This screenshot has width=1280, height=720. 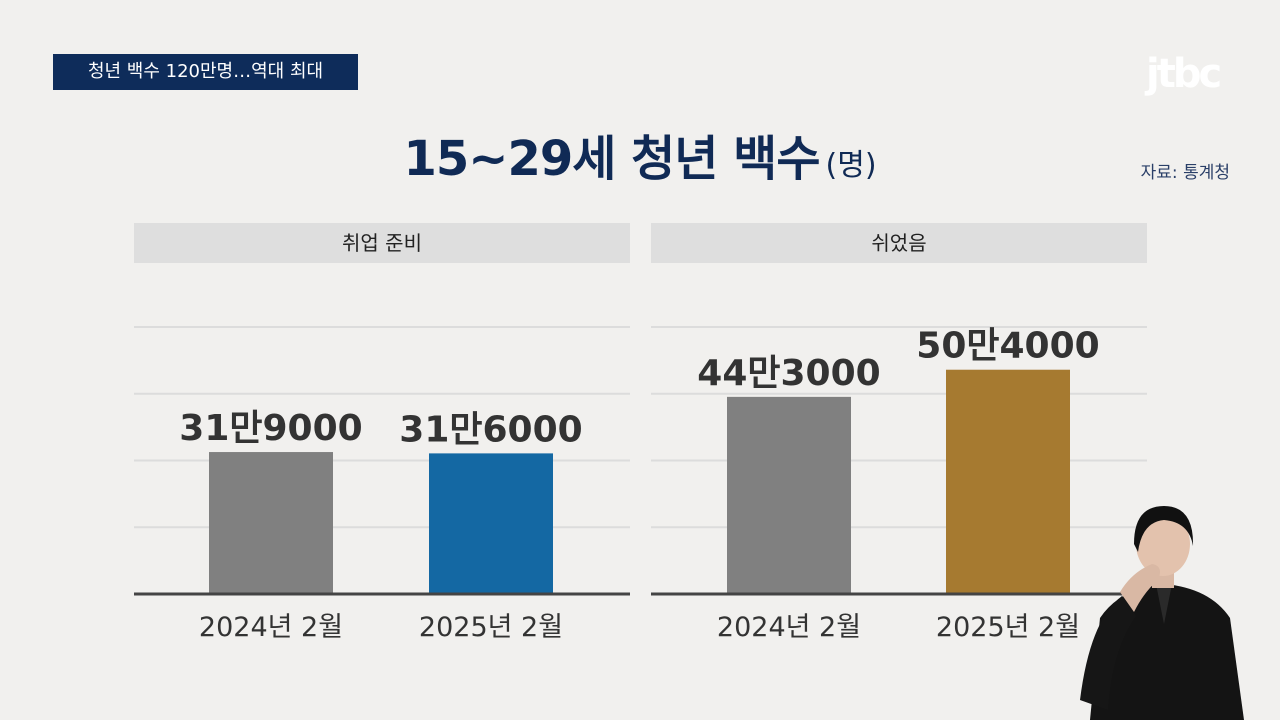 I want to click on sign-language-interpreter, so click(x=1162, y=613).